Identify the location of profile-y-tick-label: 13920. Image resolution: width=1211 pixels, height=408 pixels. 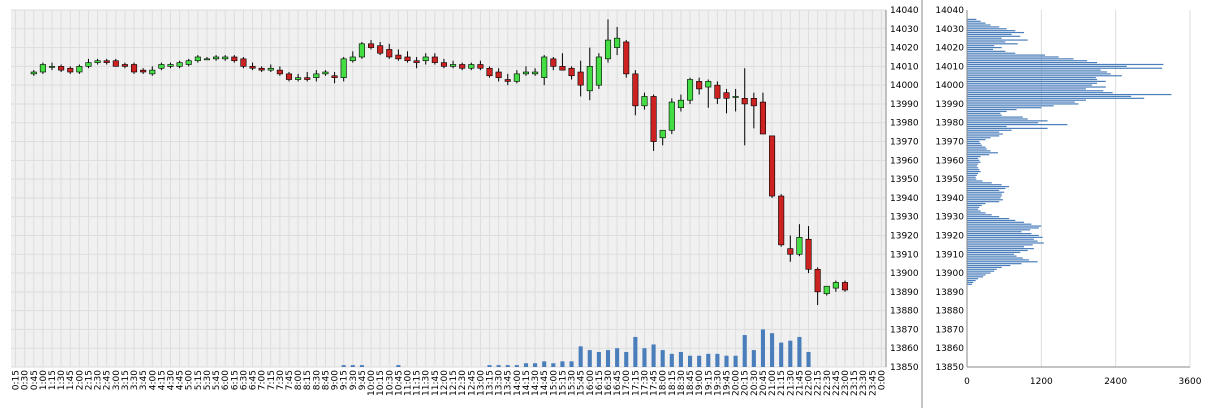
(949, 236).